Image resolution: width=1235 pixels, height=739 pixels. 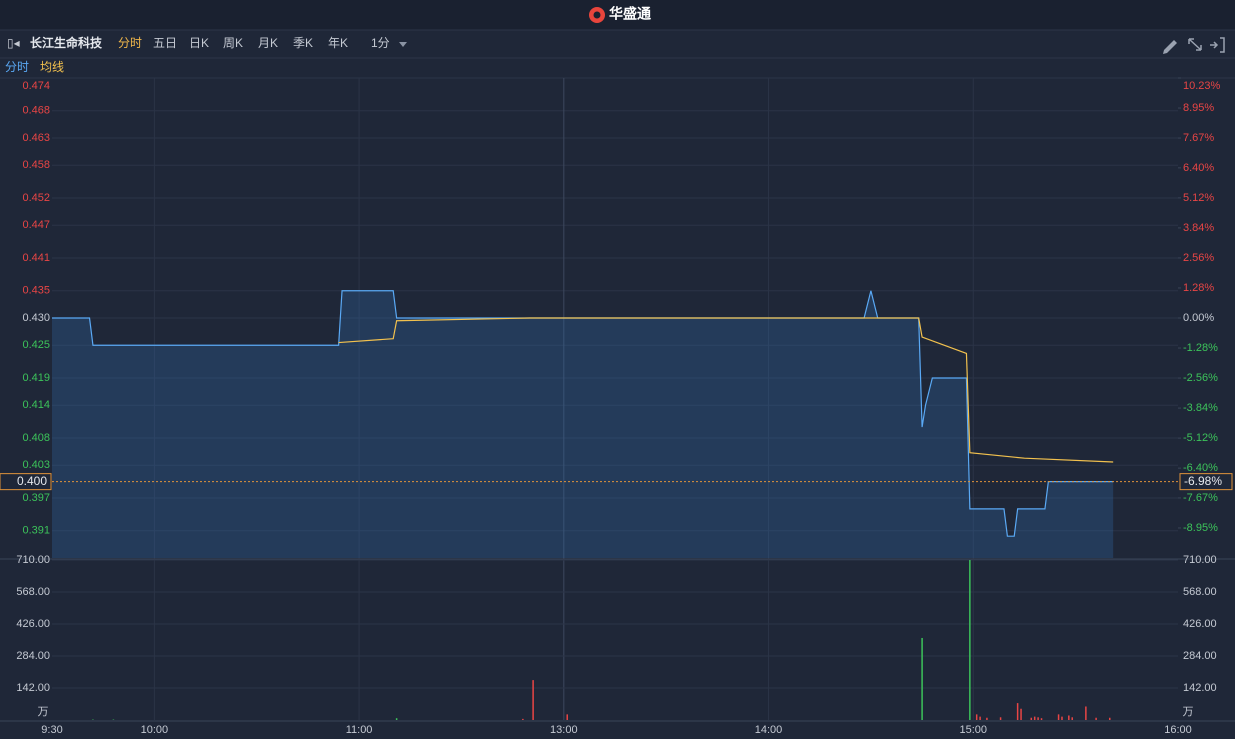 What do you see at coordinates (359, 730) in the screenshot?
I see `x-tick-label: 11:00` at bounding box center [359, 730].